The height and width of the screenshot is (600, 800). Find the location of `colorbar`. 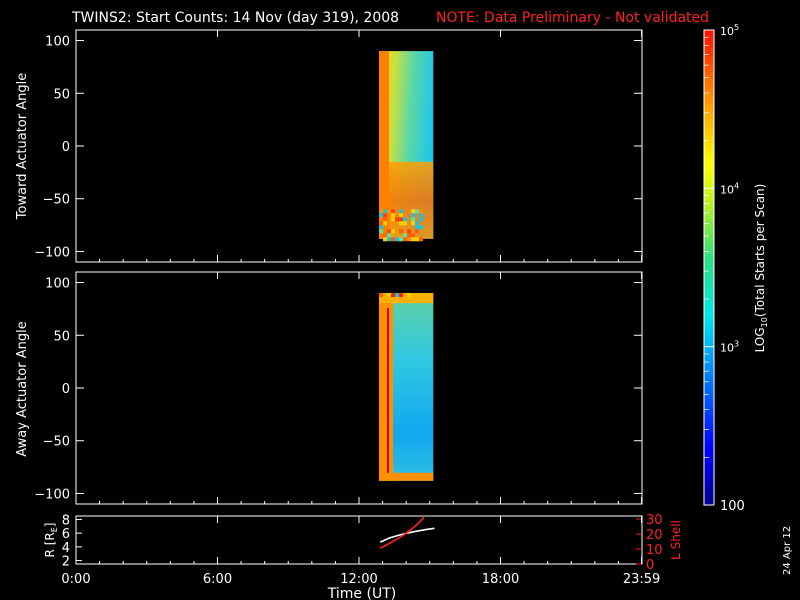

colorbar is located at coordinates (709, 267).